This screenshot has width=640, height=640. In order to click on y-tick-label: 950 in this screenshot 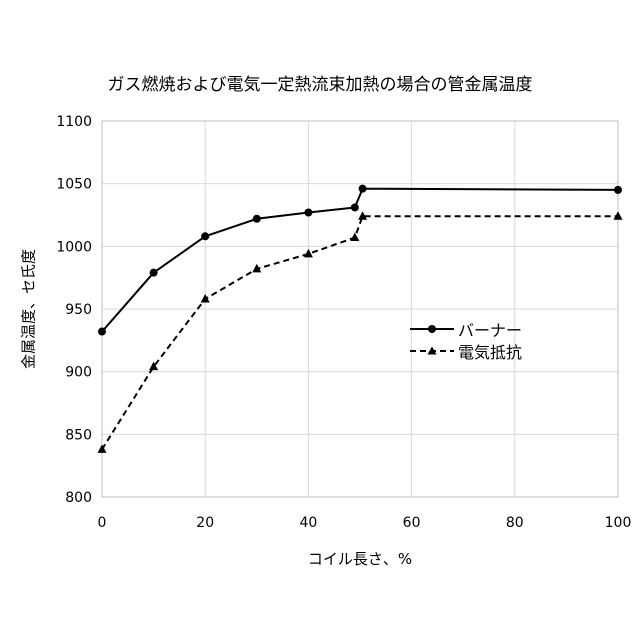, I will do `click(78, 310)`.